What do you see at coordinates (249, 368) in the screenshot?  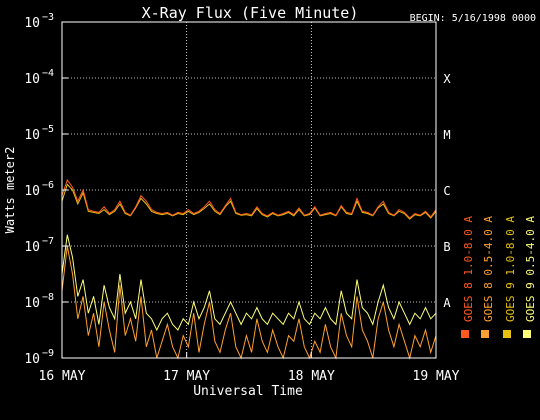 I see `x-tick-labels: 16 MAY 17 MAY 18 MAY 19 MAY` at bounding box center [249, 368].